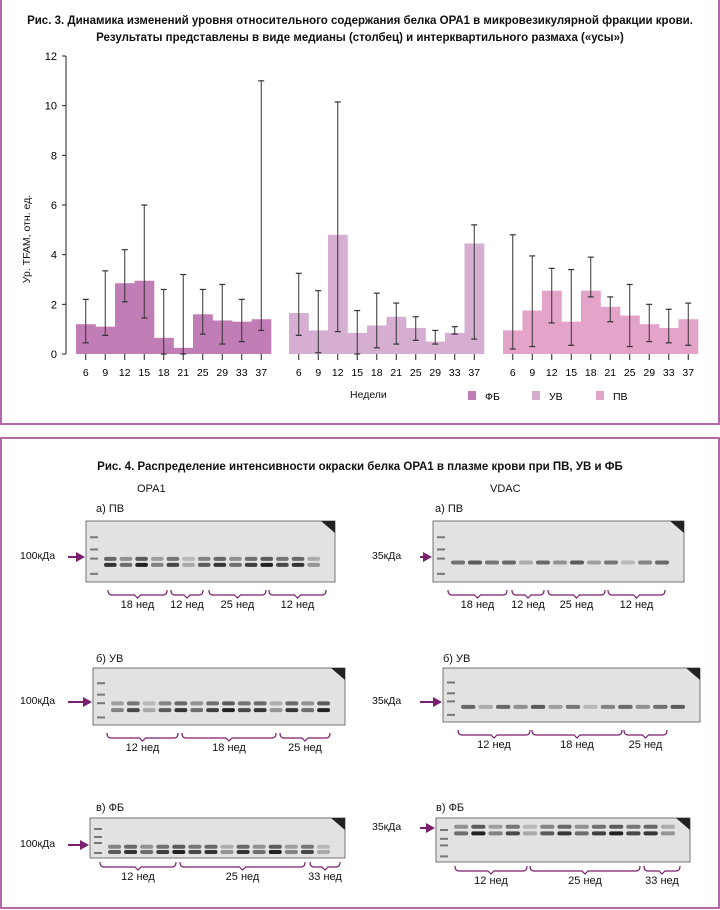 The height and width of the screenshot is (910, 720). What do you see at coordinates (387, 240) in the screenshot?
I see `series-1: 6 9 12 15 18 21 25 29 33 37` at bounding box center [387, 240].